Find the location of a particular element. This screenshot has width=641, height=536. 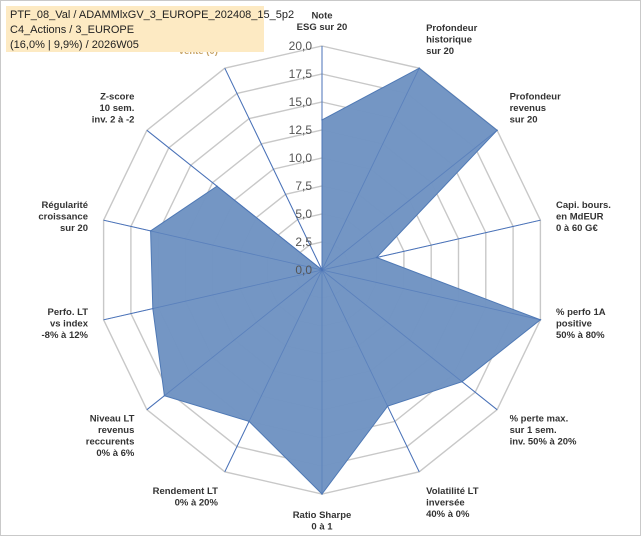

axis-label-9: Niveau LT revenus reccurents 0% à 6% is located at coordinates (110, 437).